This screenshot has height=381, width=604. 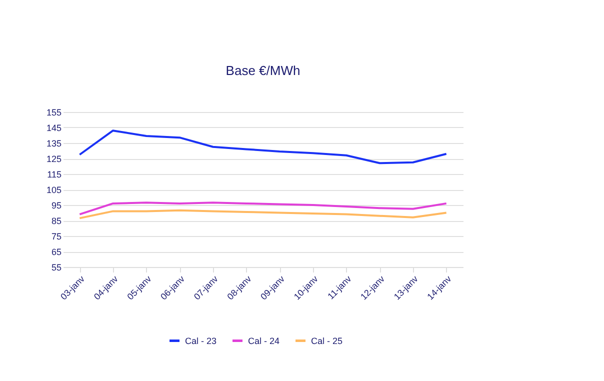 I want to click on legend-label: Cal - 25, so click(x=327, y=341).